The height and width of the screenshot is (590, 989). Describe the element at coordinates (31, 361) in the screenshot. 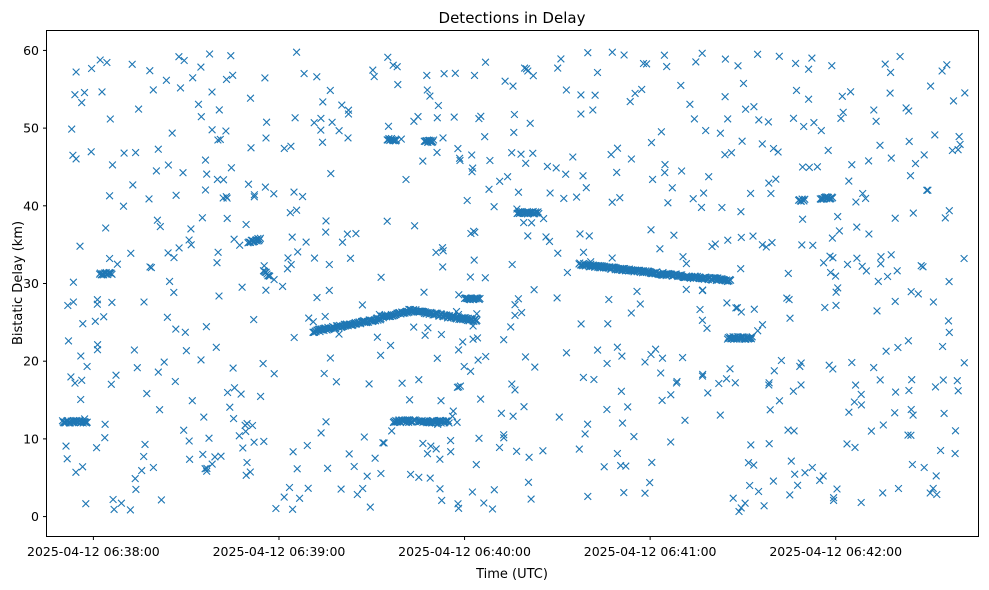

I see `y-tick-label: 20` at that location.